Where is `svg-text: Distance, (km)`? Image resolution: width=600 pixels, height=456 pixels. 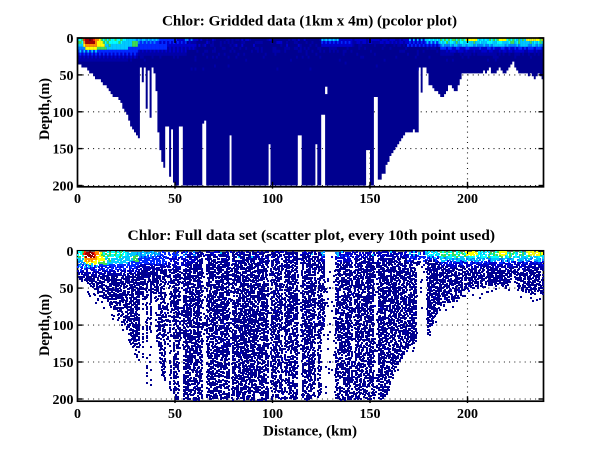 svg-text: Distance, (km) is located at coordinates (310, 432).